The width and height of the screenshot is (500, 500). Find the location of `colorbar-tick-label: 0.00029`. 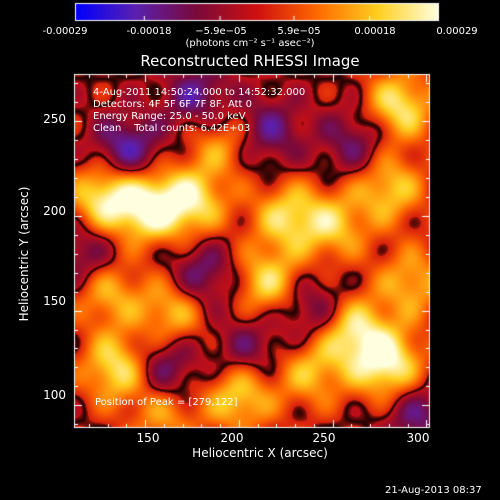

colorbar-tick-label: 0.00029 is located at coordinates (457, 31).